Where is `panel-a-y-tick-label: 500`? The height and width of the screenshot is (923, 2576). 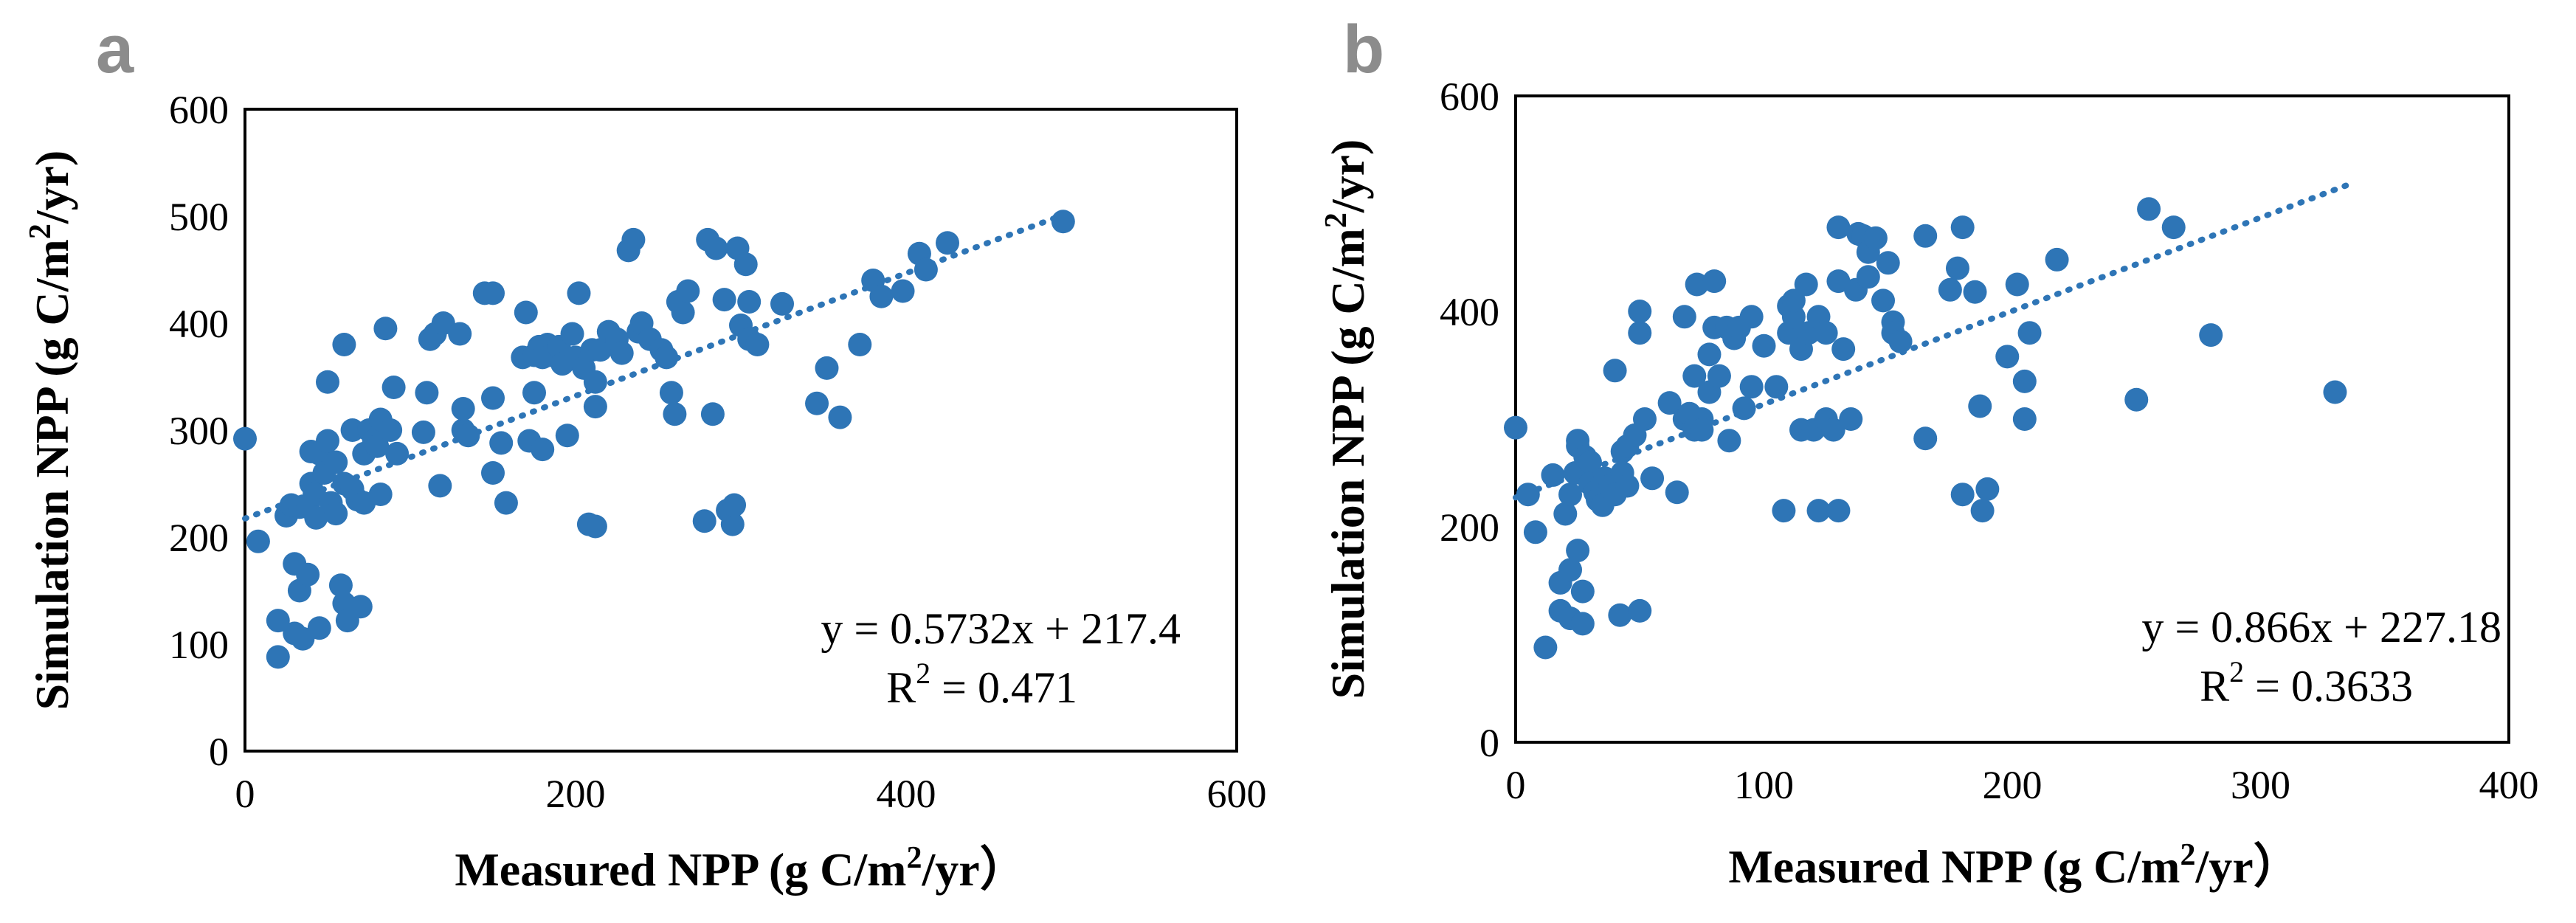
panel-a-y-tick-label: 500 is located at coordinates (199, 217).